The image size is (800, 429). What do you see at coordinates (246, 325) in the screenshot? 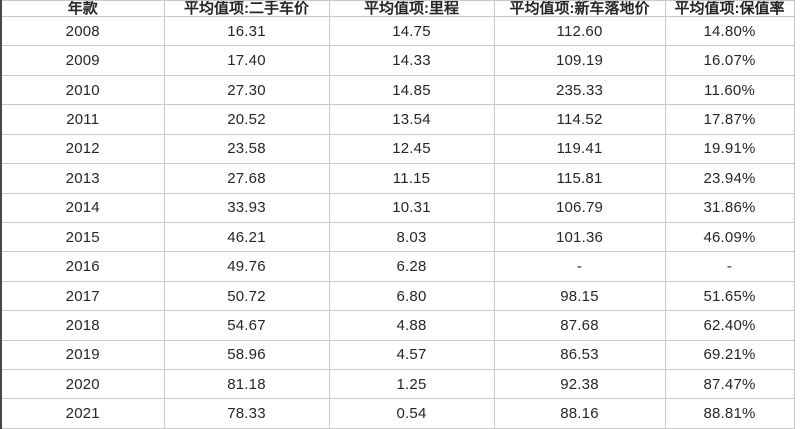
I see `used-price-cell: 54.67` at bounding box center [246, 325].